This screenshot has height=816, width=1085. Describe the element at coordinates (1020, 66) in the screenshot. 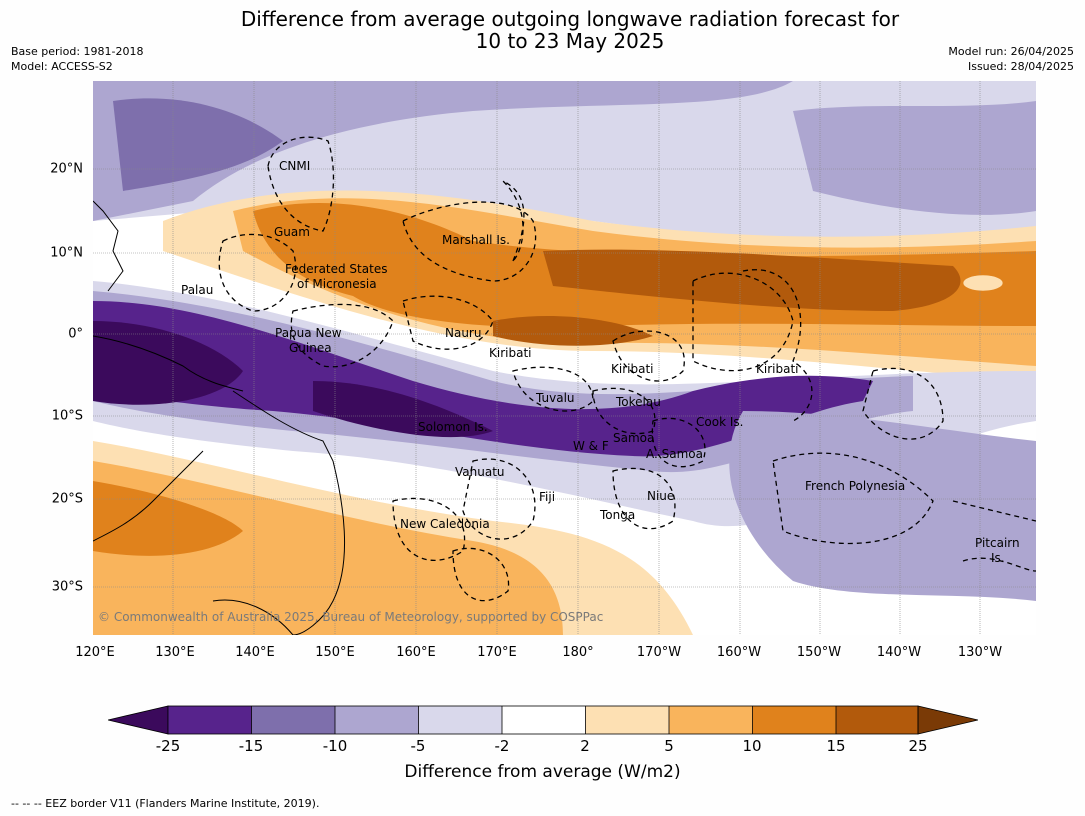

I see `issued-date: Issued: 28/04/2025` at that location.